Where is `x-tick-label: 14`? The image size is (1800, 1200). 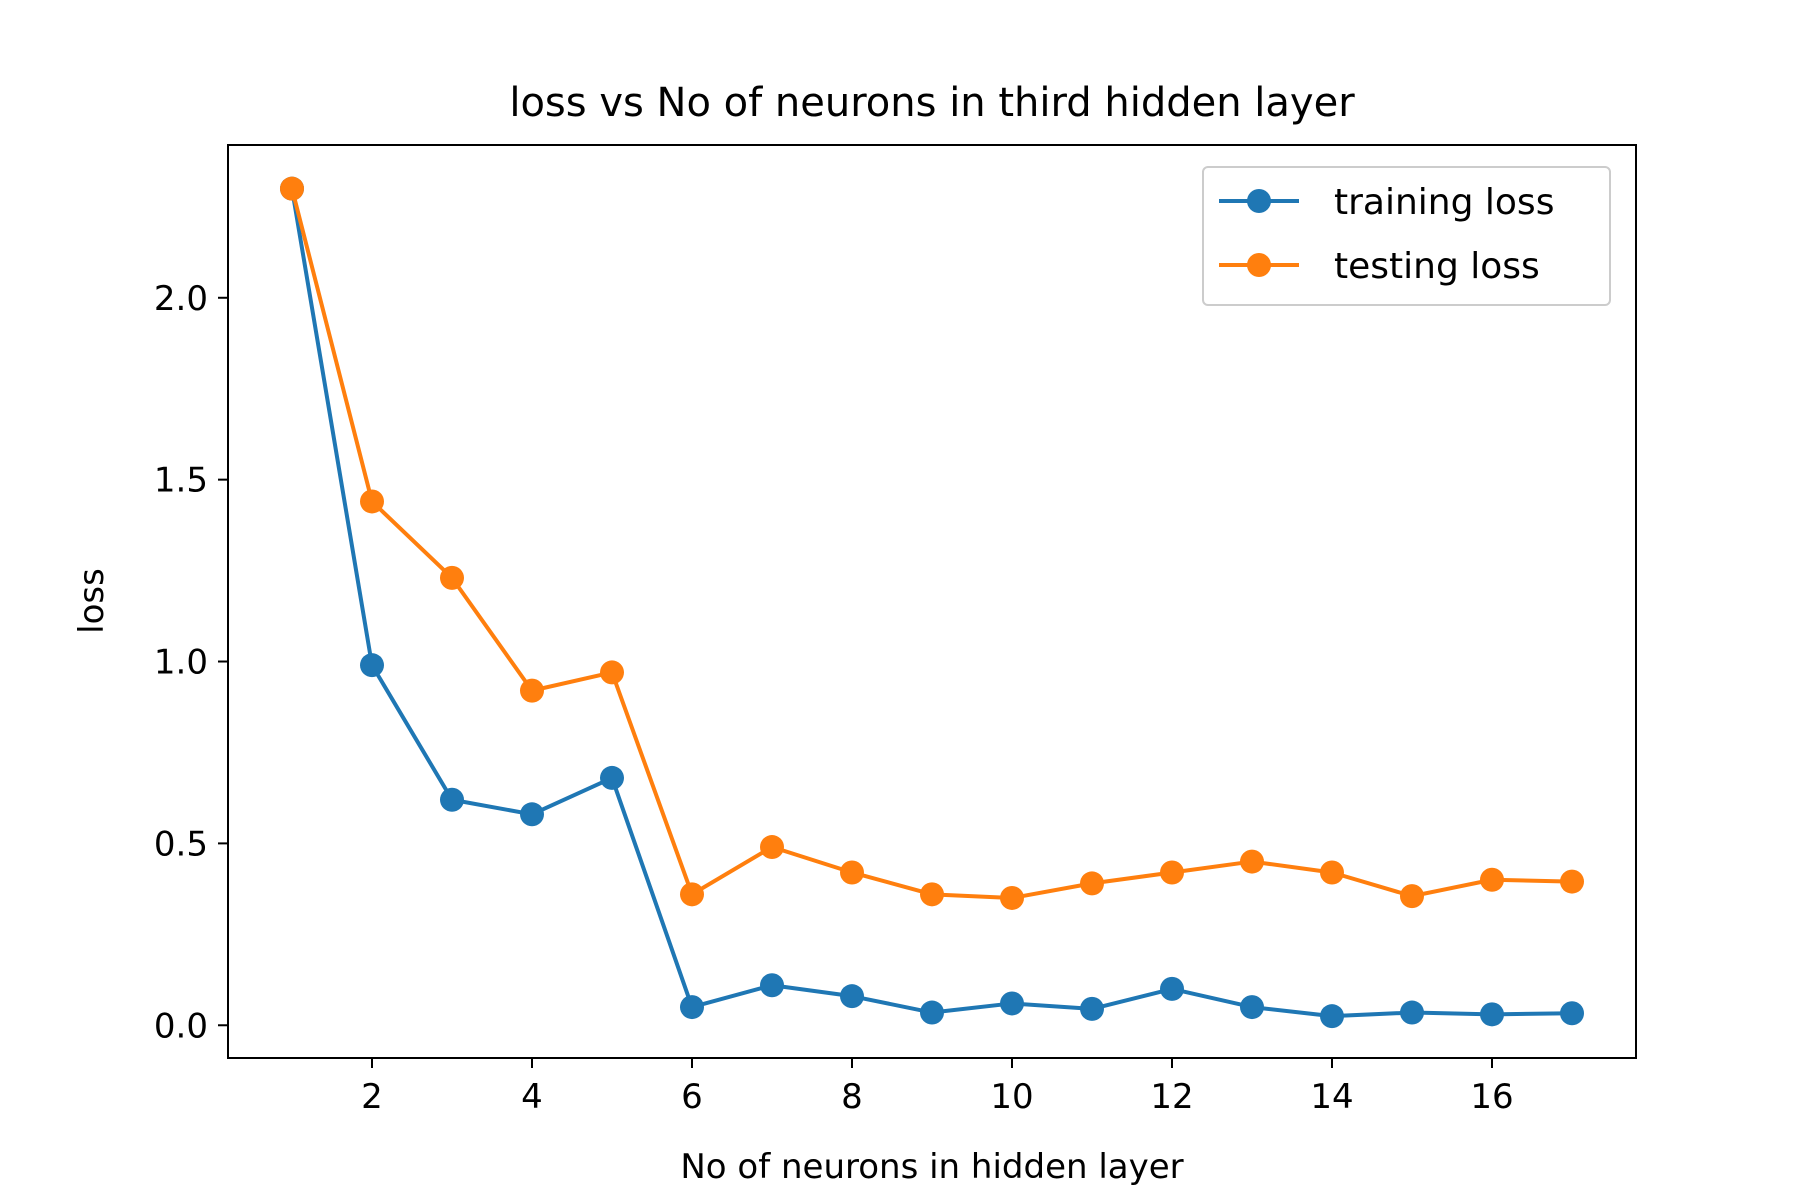
x-tick-label: 14 is located at coordinates (1331, 1097).